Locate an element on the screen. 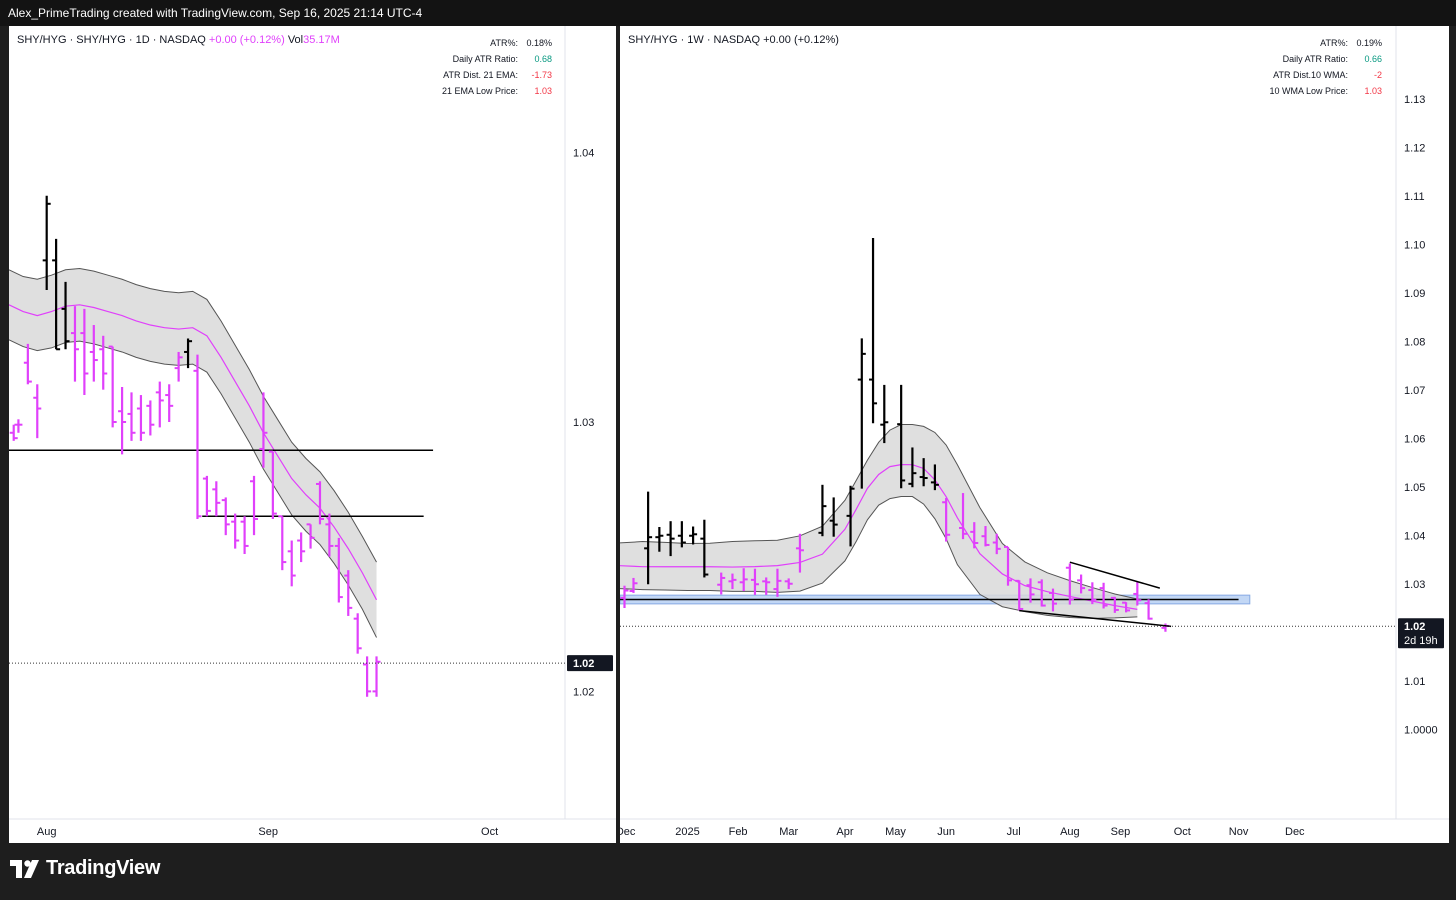 The image size is (1456, 900). chart1-y-tick-label: 1.09 is located at coordinates (1414, 294).